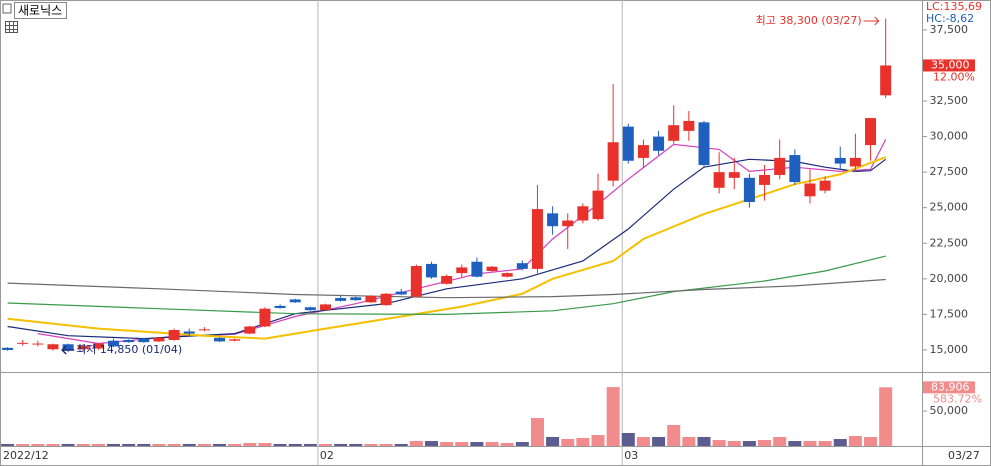 The image size is (991, 466). I want to click on price-change: 12.00%, so click(954, 76).